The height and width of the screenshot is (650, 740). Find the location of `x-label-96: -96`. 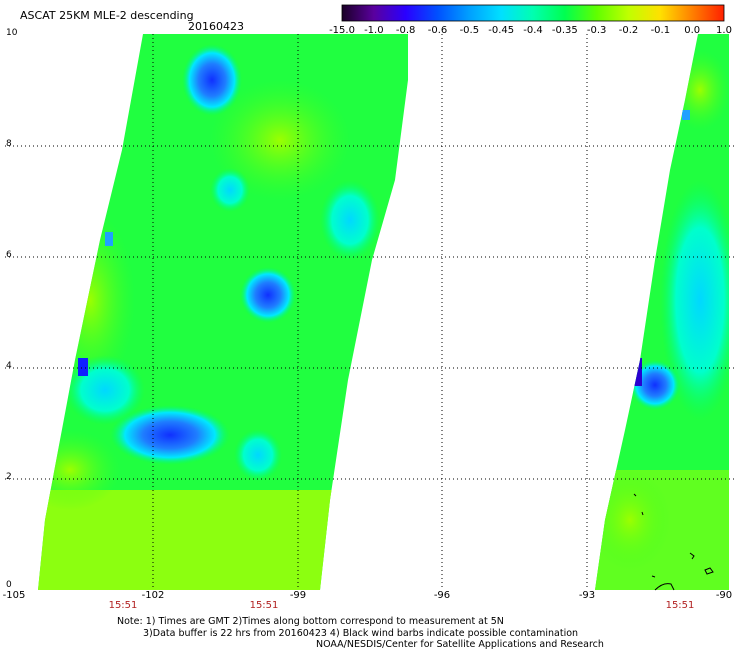

x-label-96: -96 is located at coordinates (442, 595).